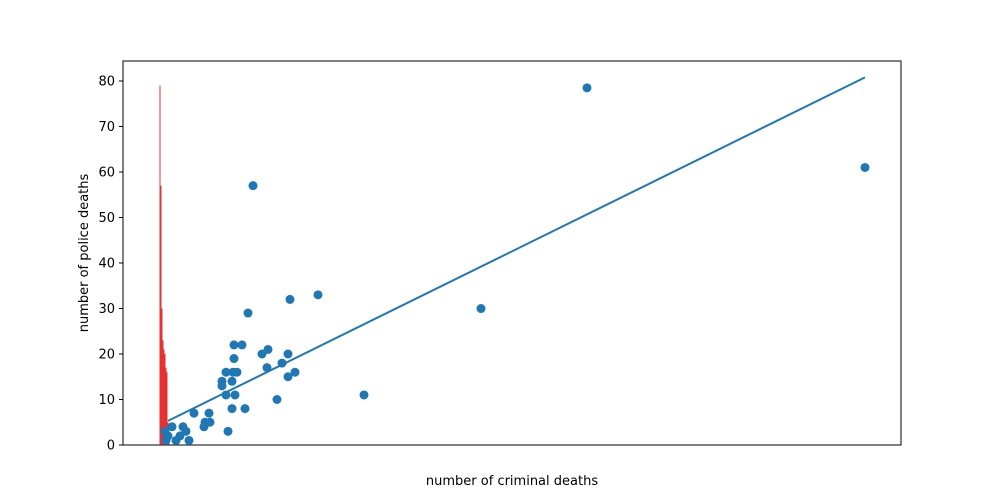 The width and height of the screenshot is (1000, 500). Describe the element at coordinates (106, 400) in the screenshot. I see `y-tick-label: 10` at that location.